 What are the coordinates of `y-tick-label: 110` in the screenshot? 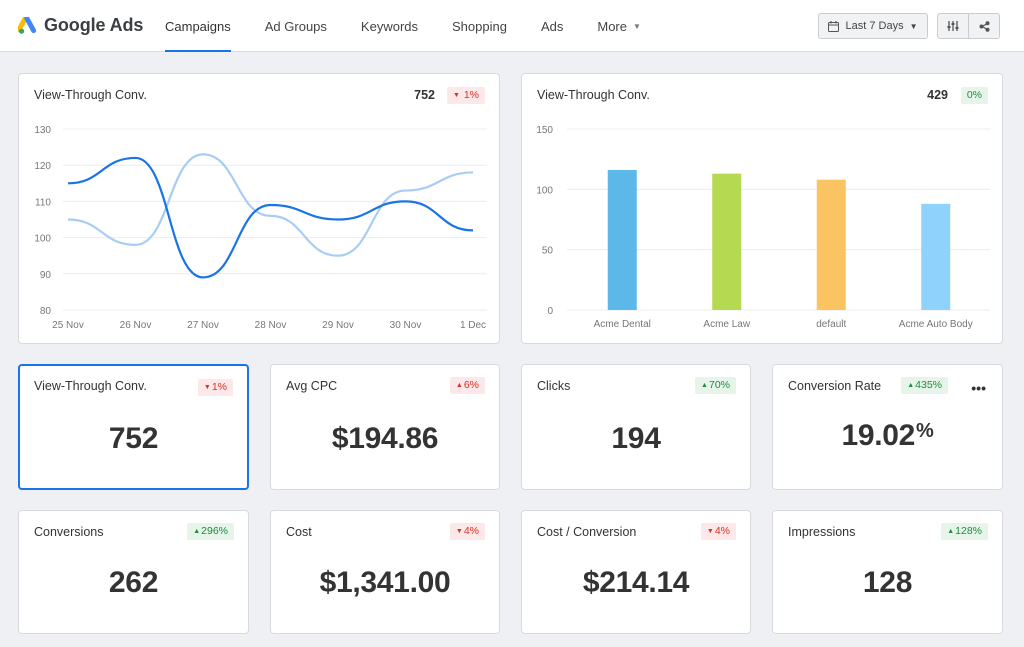 It's located at (43, 202).